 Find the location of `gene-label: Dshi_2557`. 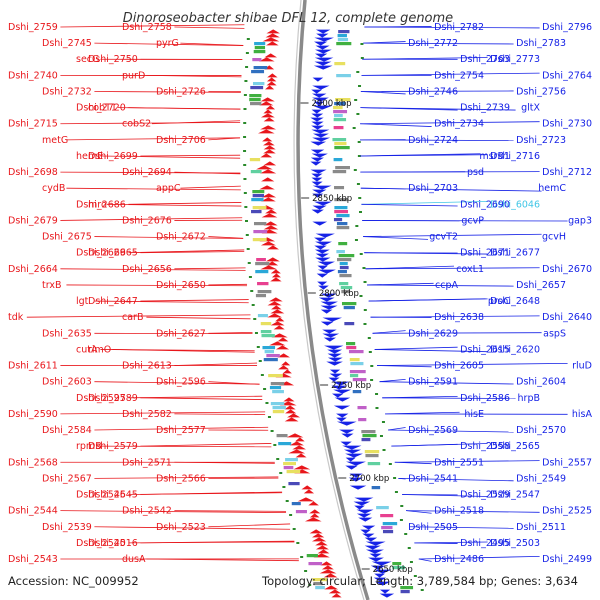

gene-label: Dshi_2557 is located at coordinates (567, 462).